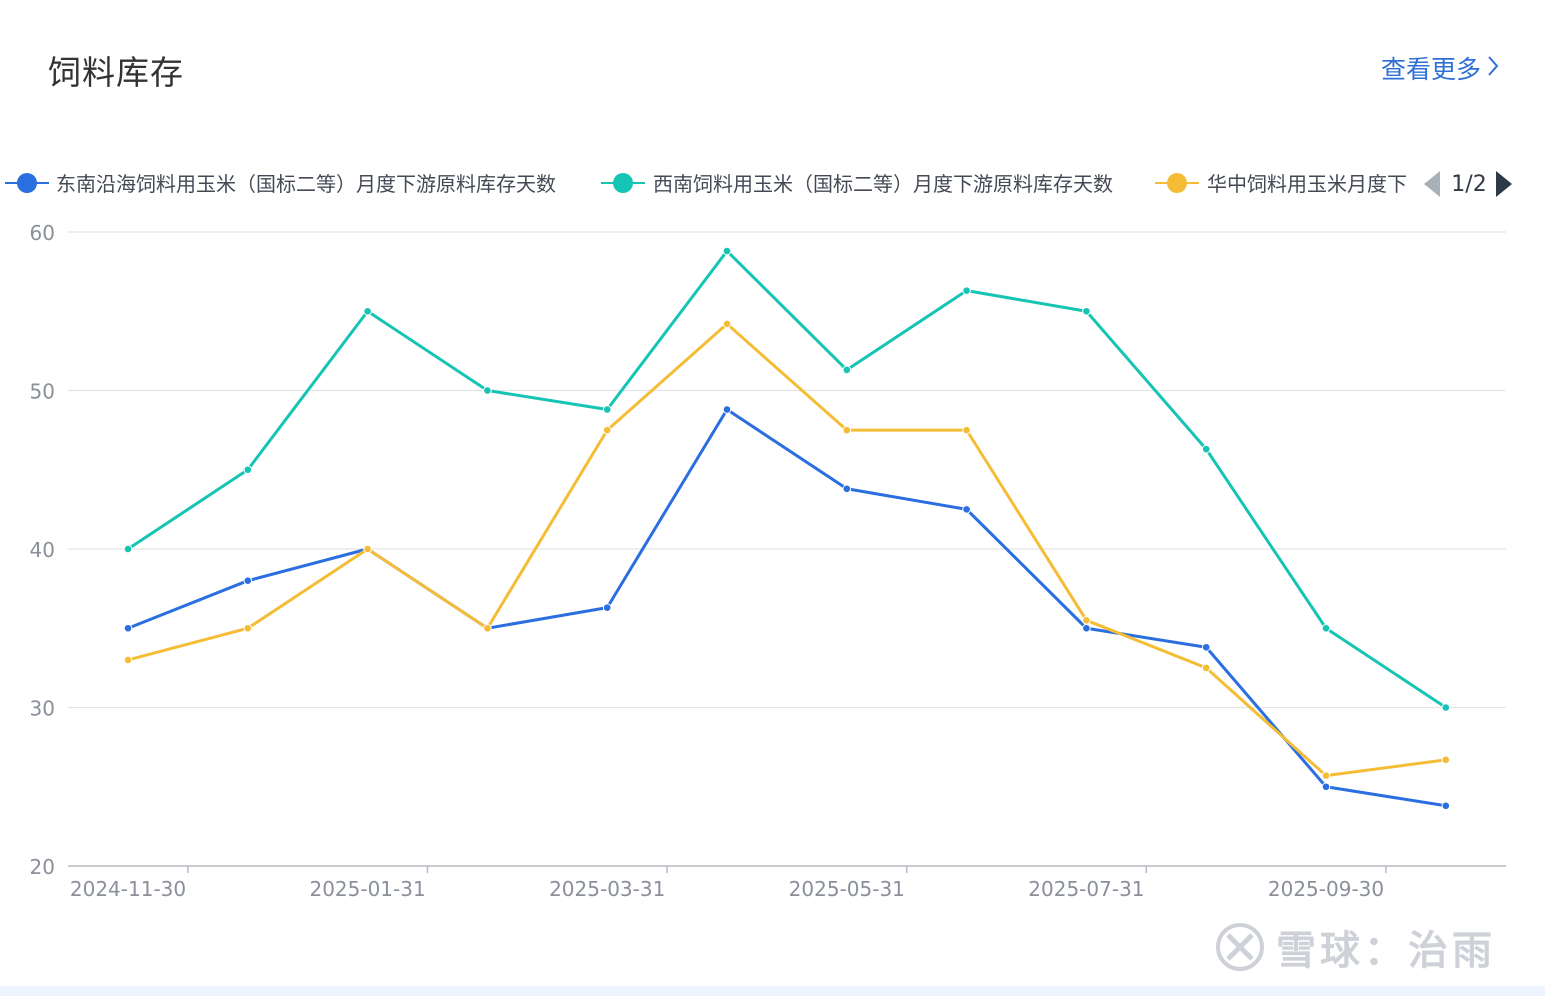  Describe the element at coordinates (42, 233) in the screenshot. I see `y-tick-label-60: 60` at that location.